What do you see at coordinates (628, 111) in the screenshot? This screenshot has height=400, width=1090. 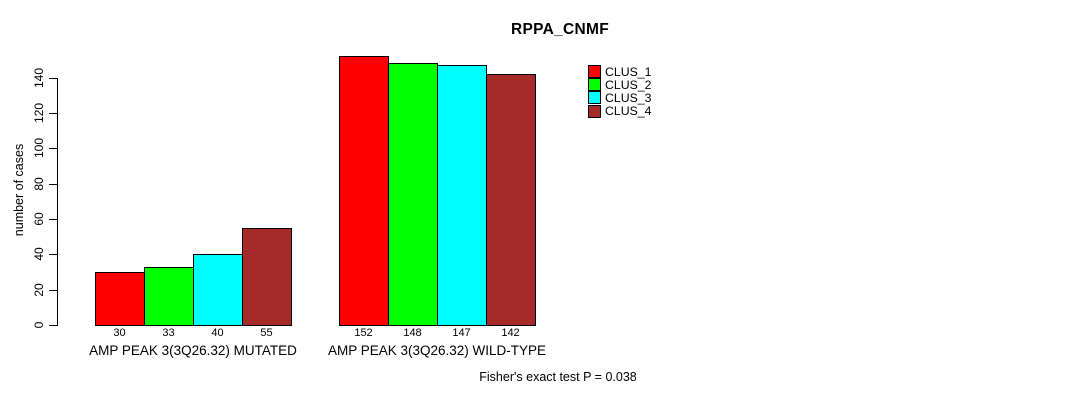 I see `legend-label-clus_4: CLUS_4` at bounding box center [628, 111].